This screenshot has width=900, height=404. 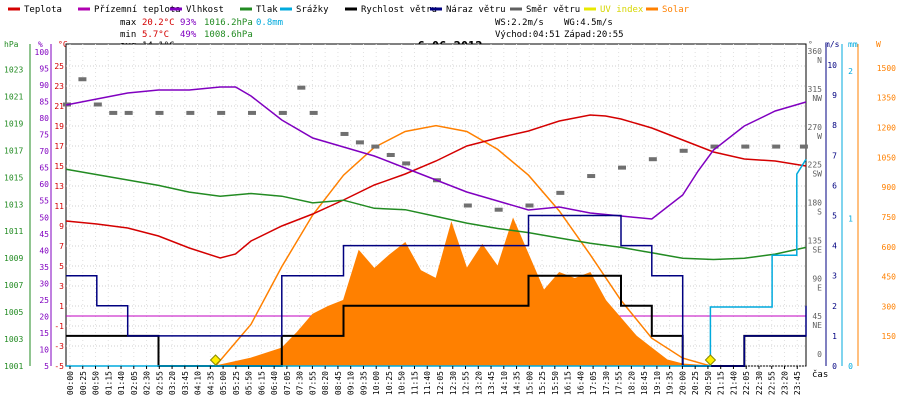 What do you see at coordinates (44, 201) in the screenshot?
I see `humidity-tick-label: 55` at bounding box center [44, 201].